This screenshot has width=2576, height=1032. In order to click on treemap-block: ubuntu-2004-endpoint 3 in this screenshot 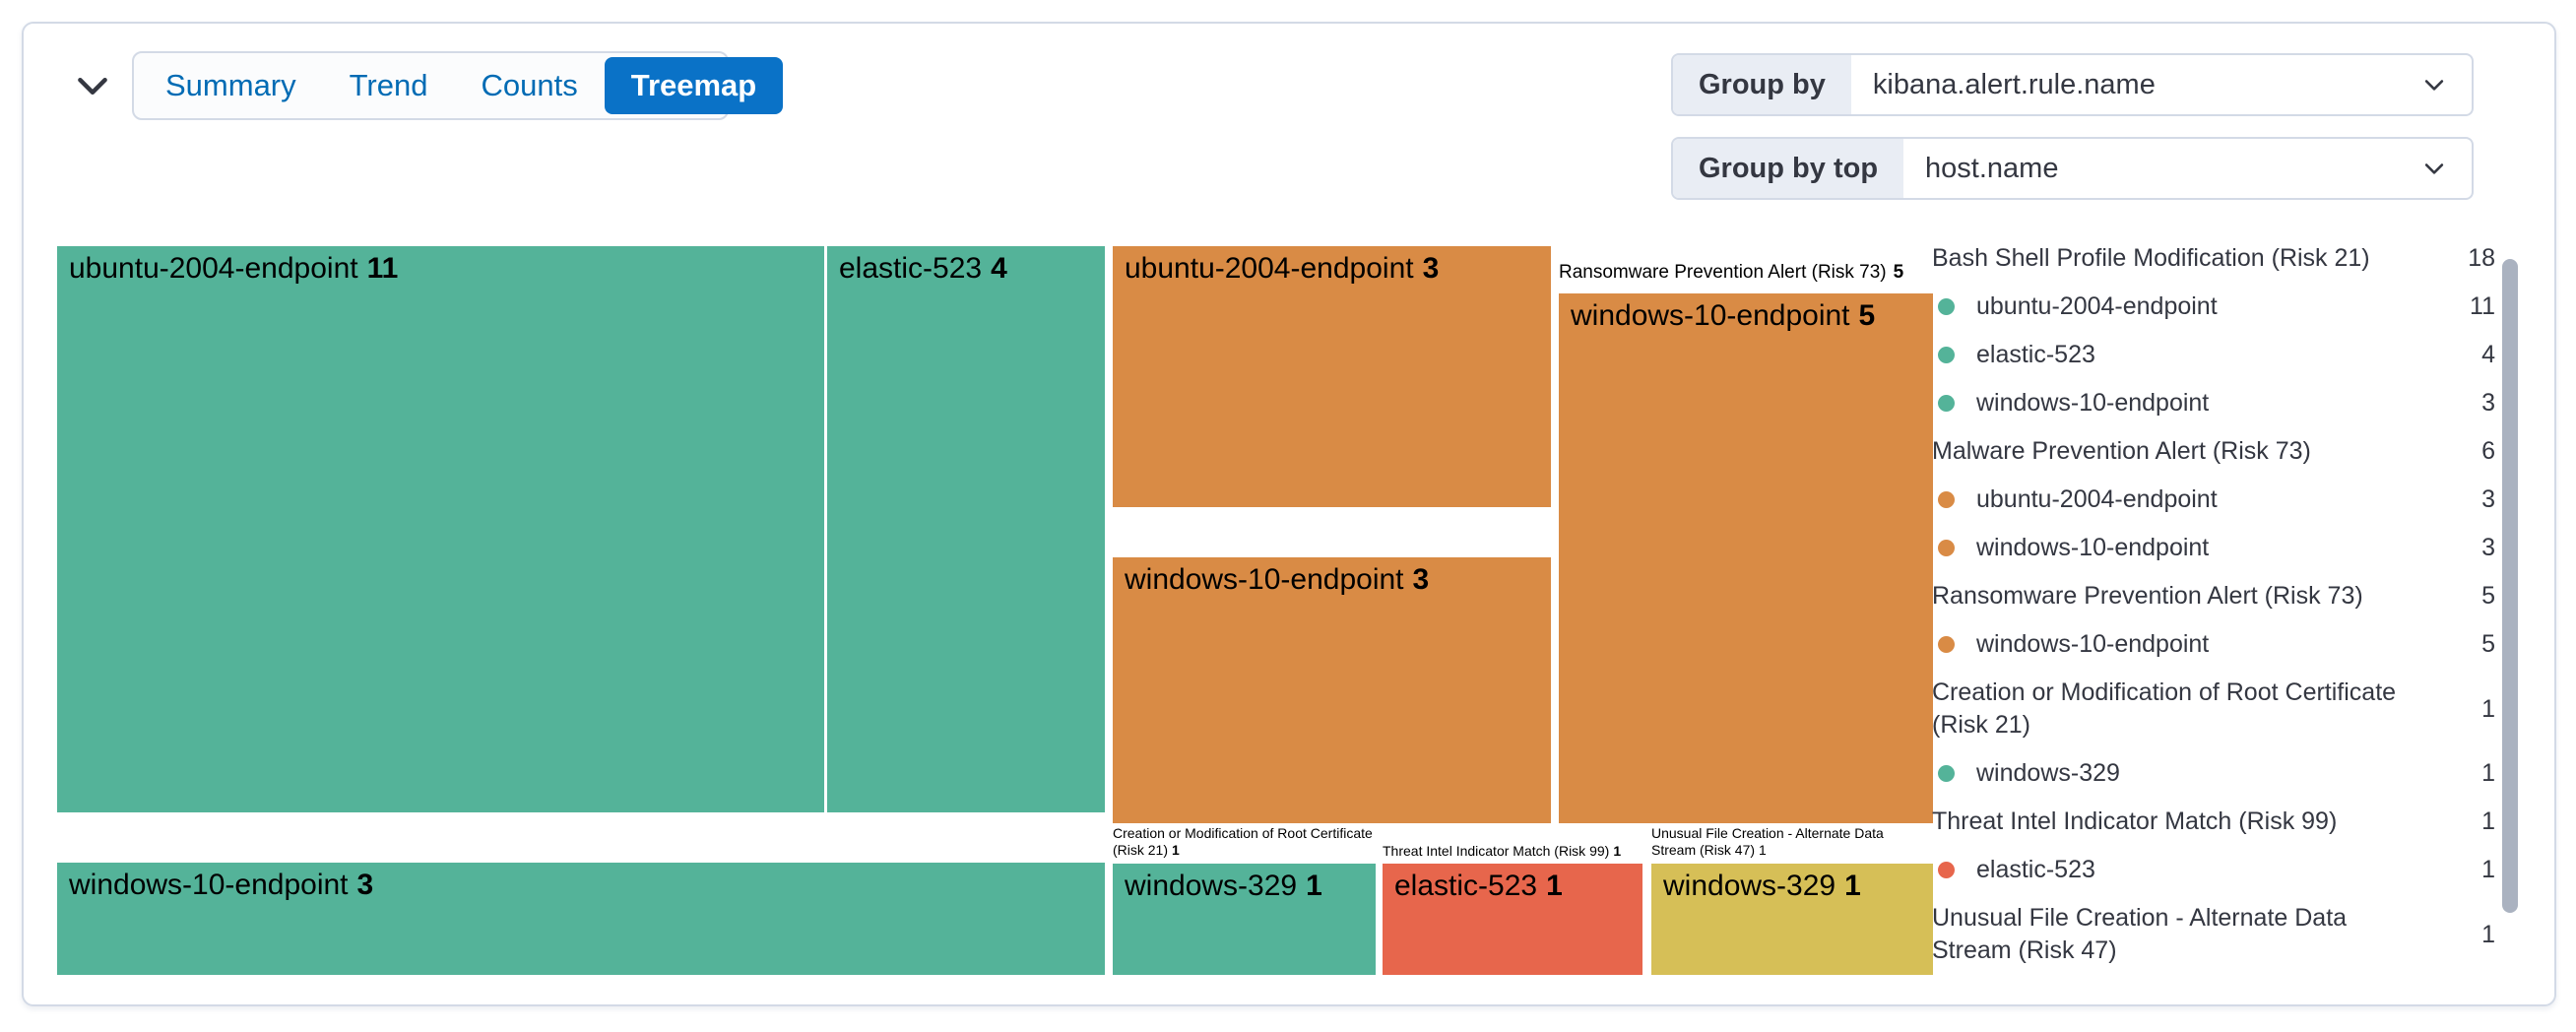, I will do `click(1332, 376)`.